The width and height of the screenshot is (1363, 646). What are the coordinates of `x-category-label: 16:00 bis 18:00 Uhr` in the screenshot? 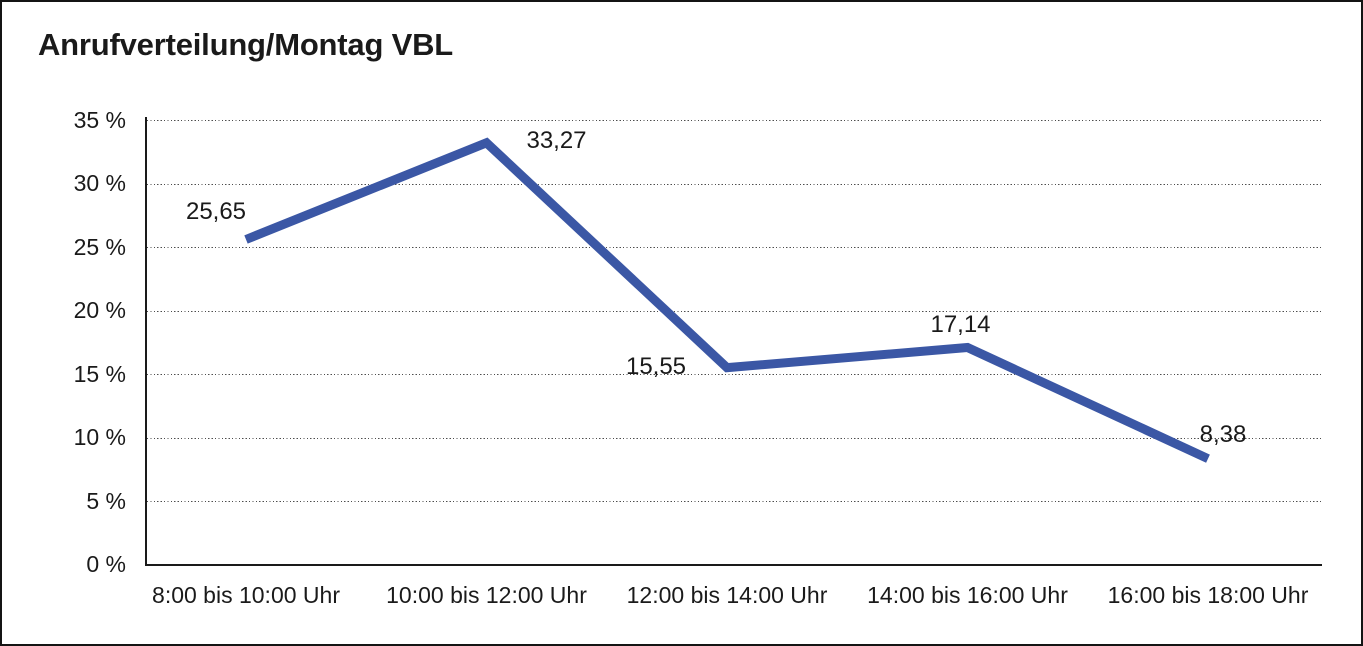 It's located at (1208, 595).